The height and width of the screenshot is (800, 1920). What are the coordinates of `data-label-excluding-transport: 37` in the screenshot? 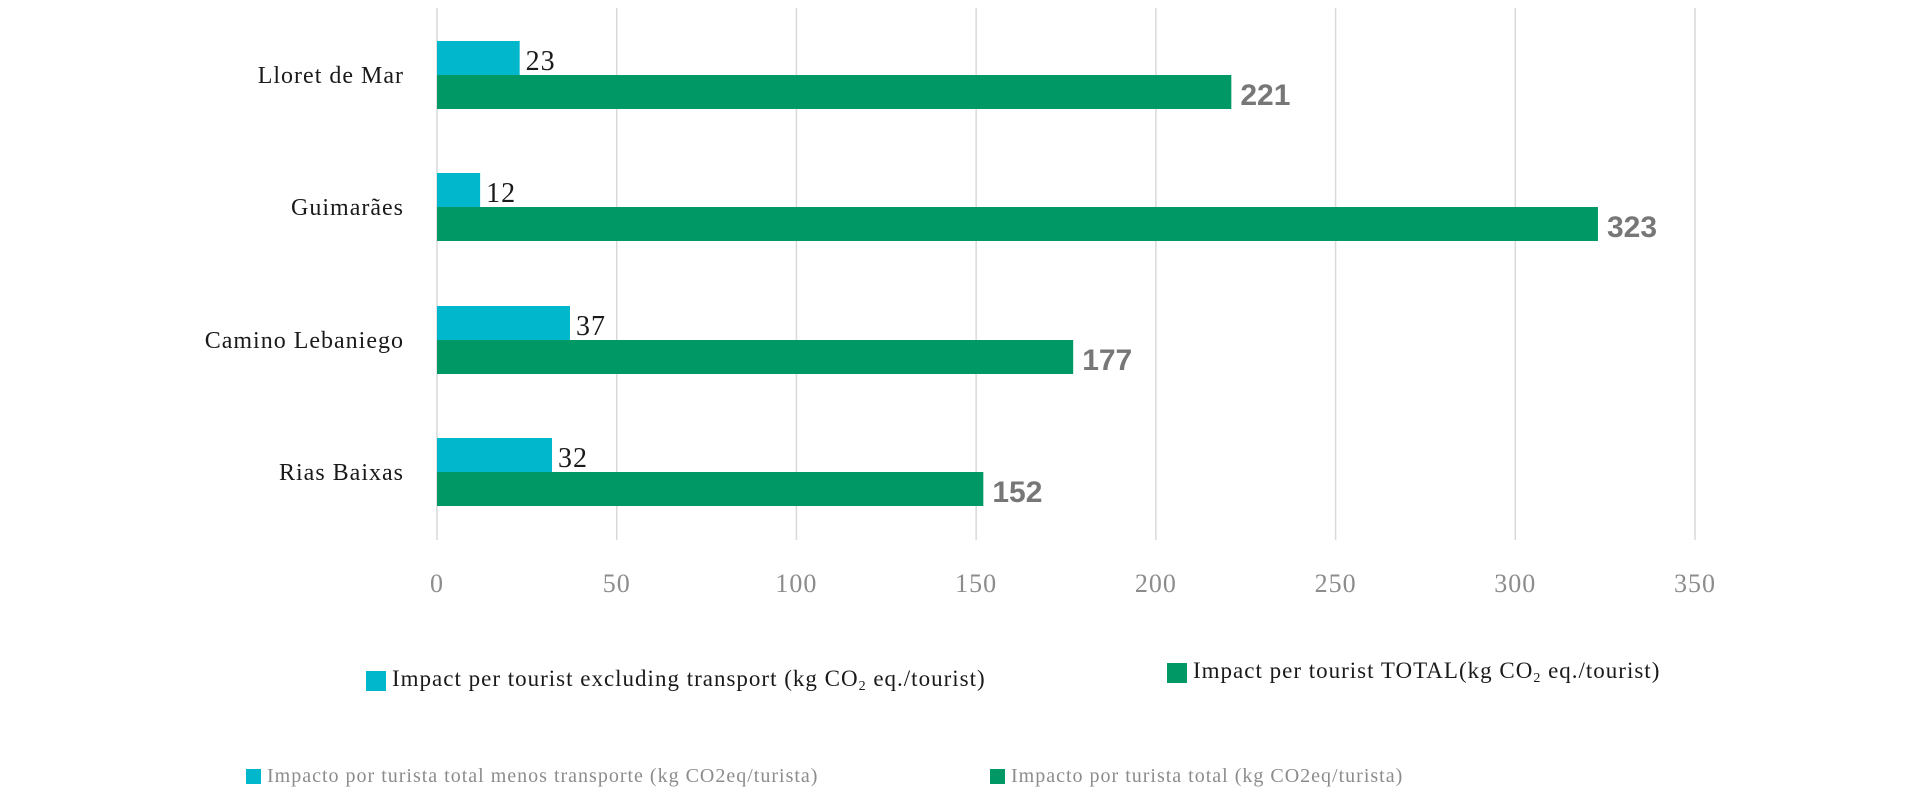 It's located at (591, 326).